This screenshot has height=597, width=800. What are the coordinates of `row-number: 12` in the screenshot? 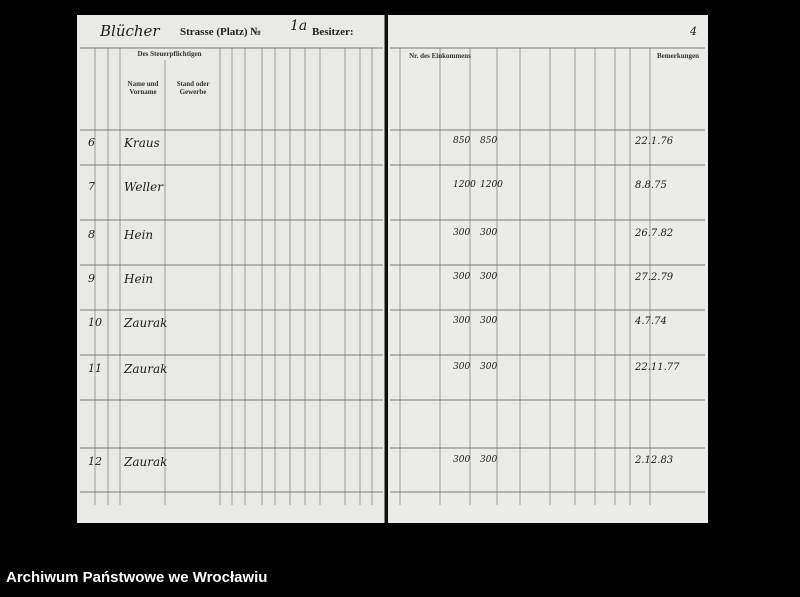 It's located at (95, 461).